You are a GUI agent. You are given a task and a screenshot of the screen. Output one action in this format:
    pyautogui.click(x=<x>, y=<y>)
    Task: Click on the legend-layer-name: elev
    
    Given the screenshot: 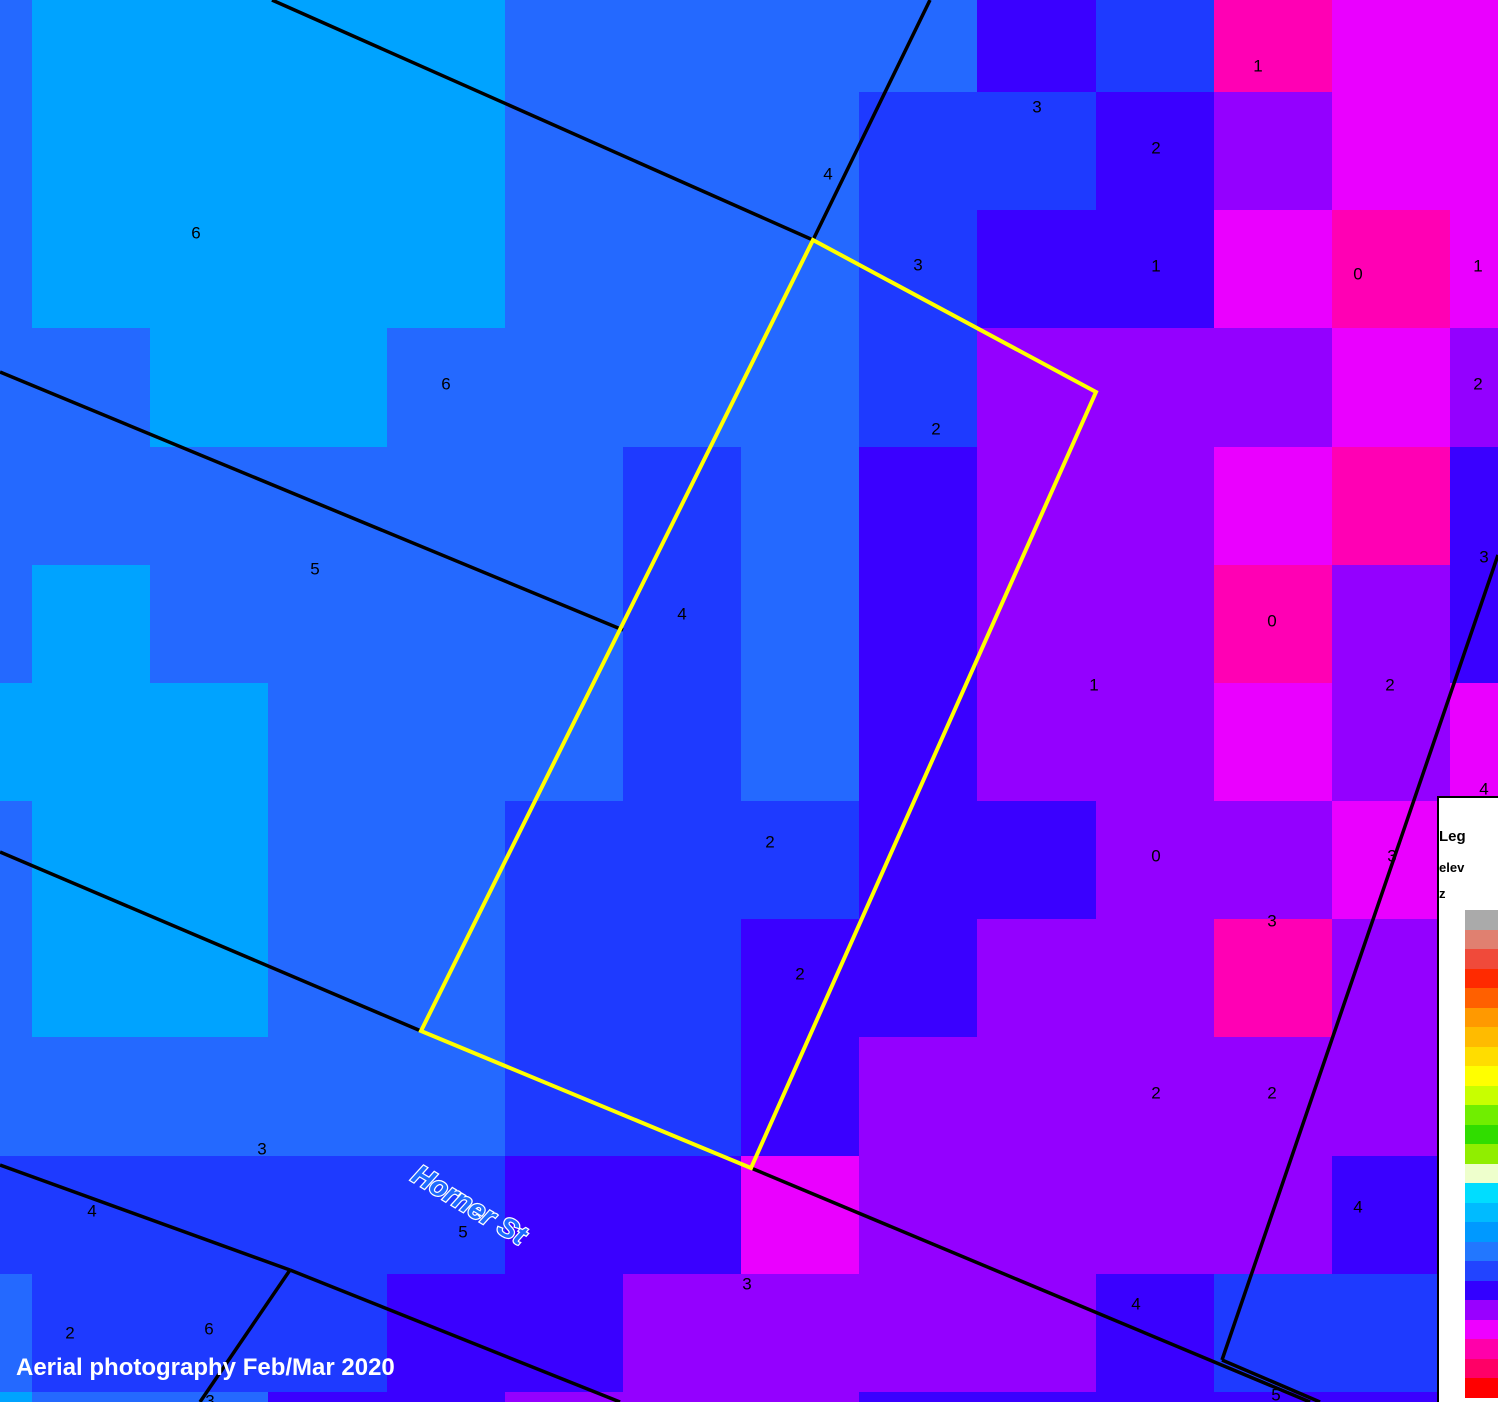 What is the action you would take?
    pyautogui.click(x=1452, y=867)
    